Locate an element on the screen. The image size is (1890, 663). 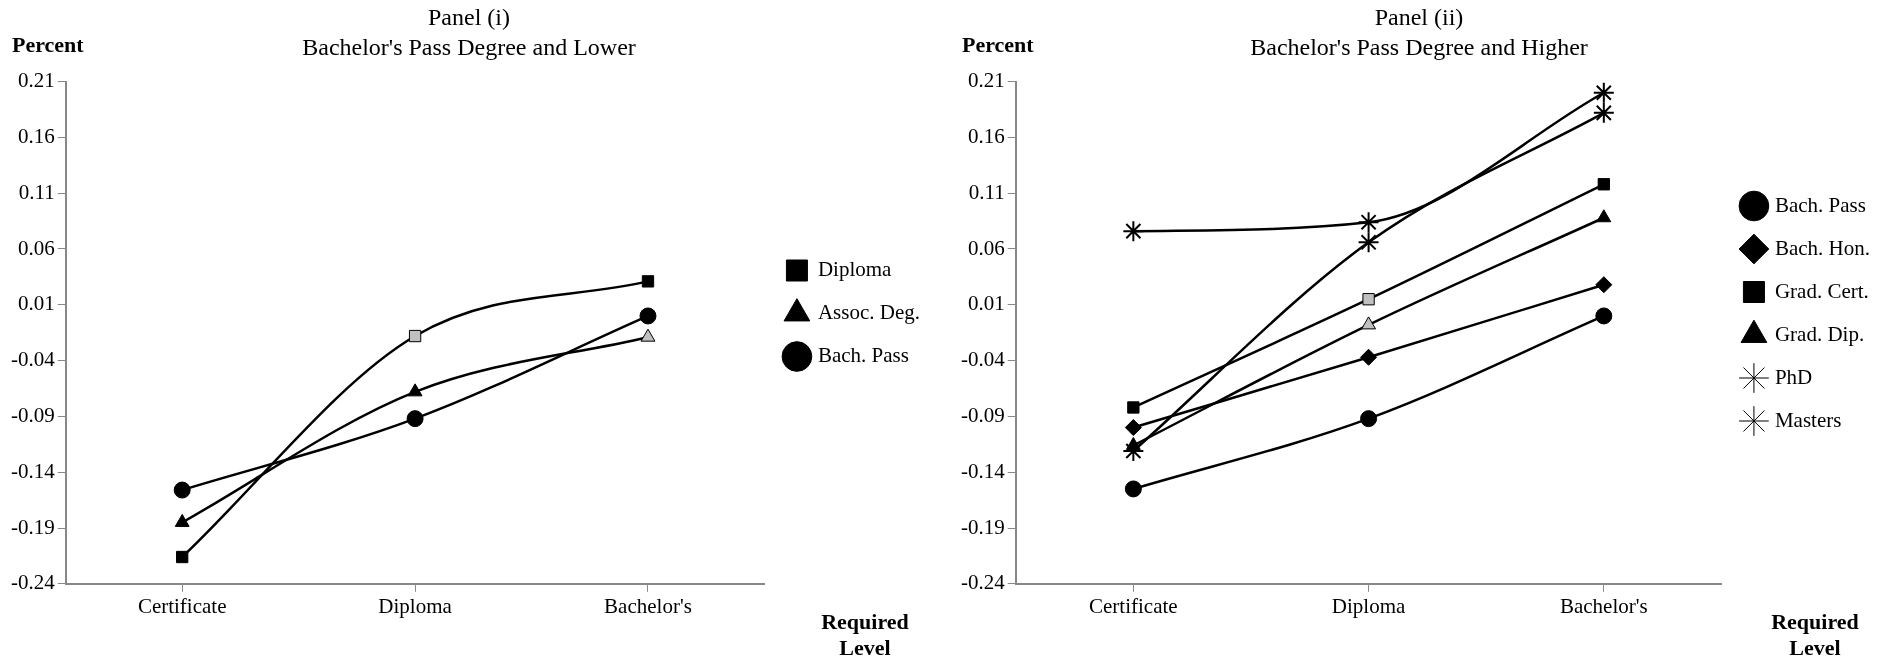
legend-label: Diploma is located at coordinates (855, 269).